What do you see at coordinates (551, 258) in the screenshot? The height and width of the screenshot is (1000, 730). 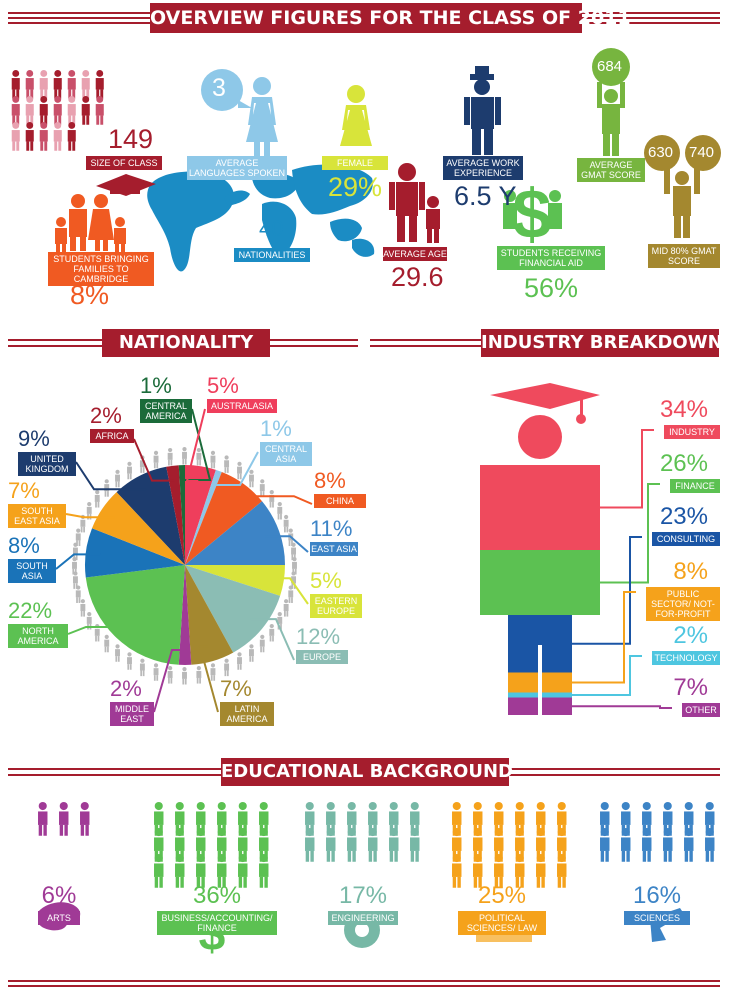 I see `financial-aid-label: STUDENTS RECEIVING FINANCIAL AID` at bounding box center [551, 258].